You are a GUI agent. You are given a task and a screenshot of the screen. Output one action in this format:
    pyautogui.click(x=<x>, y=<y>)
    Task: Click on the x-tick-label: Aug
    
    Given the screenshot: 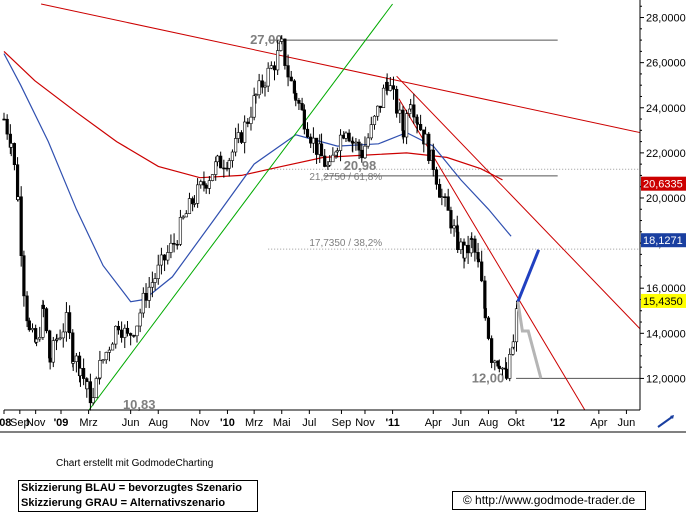 What is the action you would take?
    pyautogui.click(x=489, y=423)
    